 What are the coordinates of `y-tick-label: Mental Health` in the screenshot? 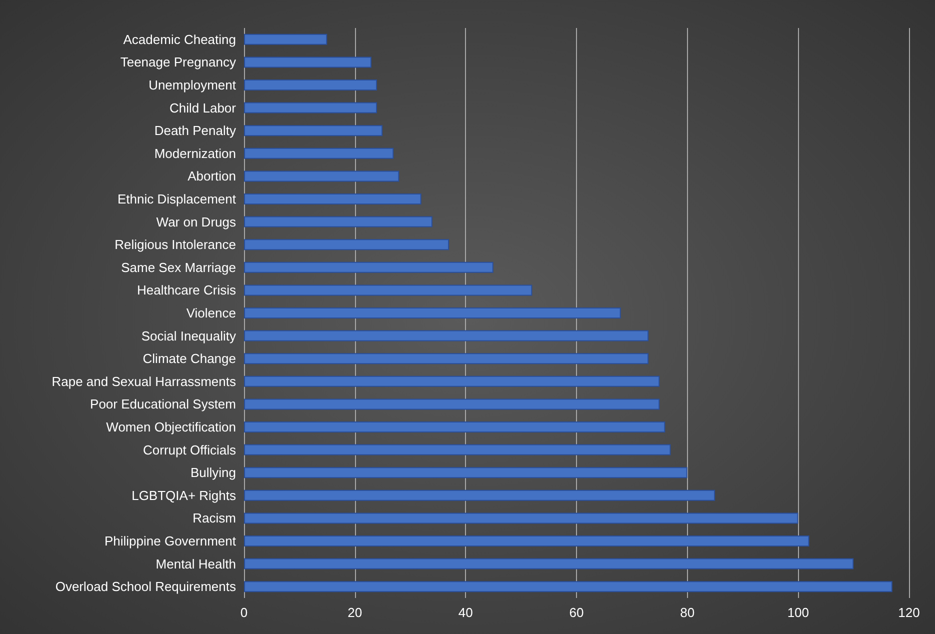 It's located at (196, 564).